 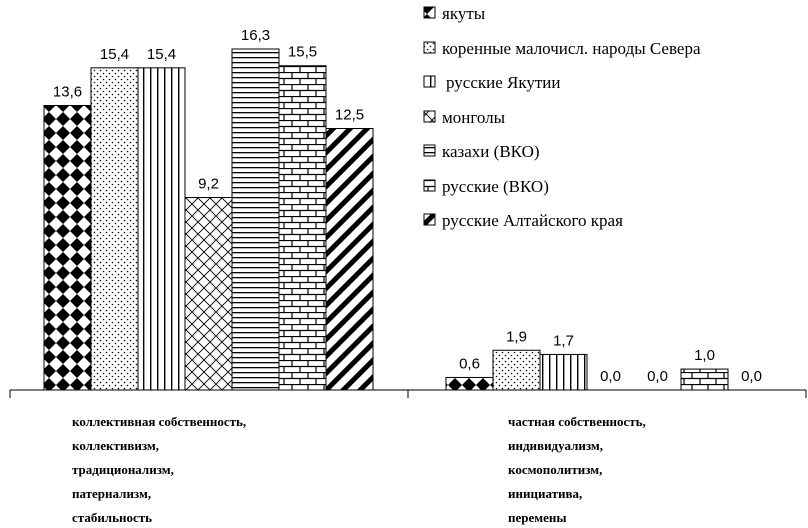 What do you see at coordinates (349, 115) in the screenshot?
I see `value-label-russians-altai-cat0: 12,5` at bounding box center [349, 115].